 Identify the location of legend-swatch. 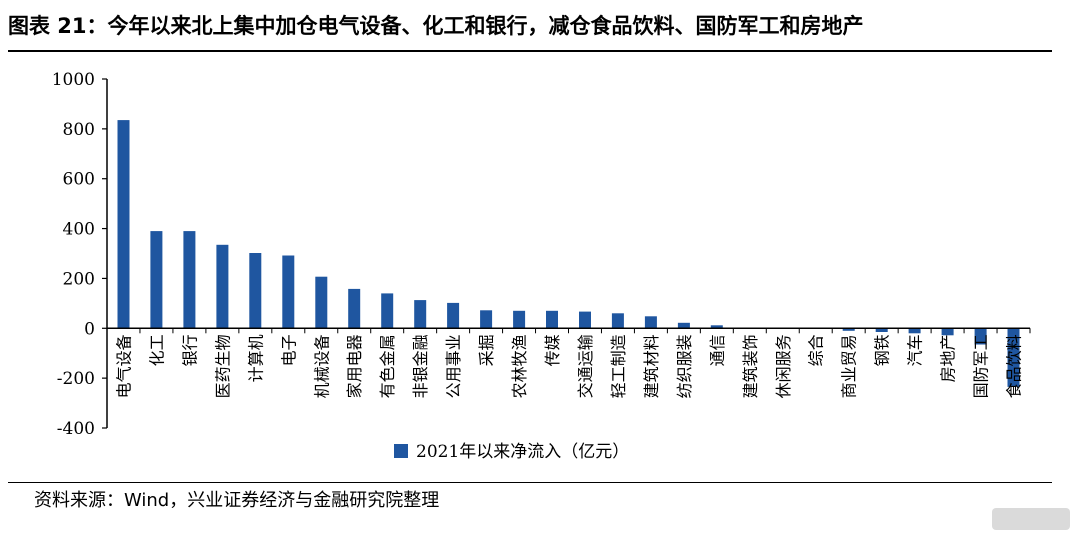
(401, 451).